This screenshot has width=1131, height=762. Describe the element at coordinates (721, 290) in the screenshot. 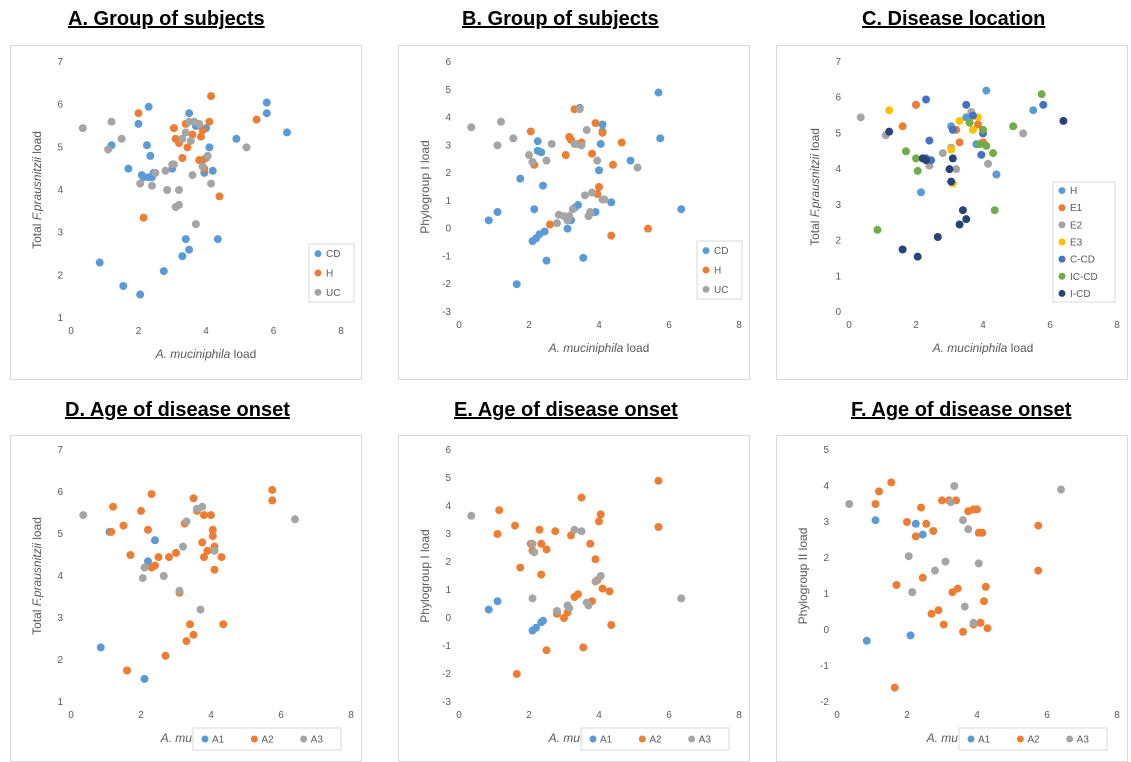

I see `legend-label: UC` at that location.